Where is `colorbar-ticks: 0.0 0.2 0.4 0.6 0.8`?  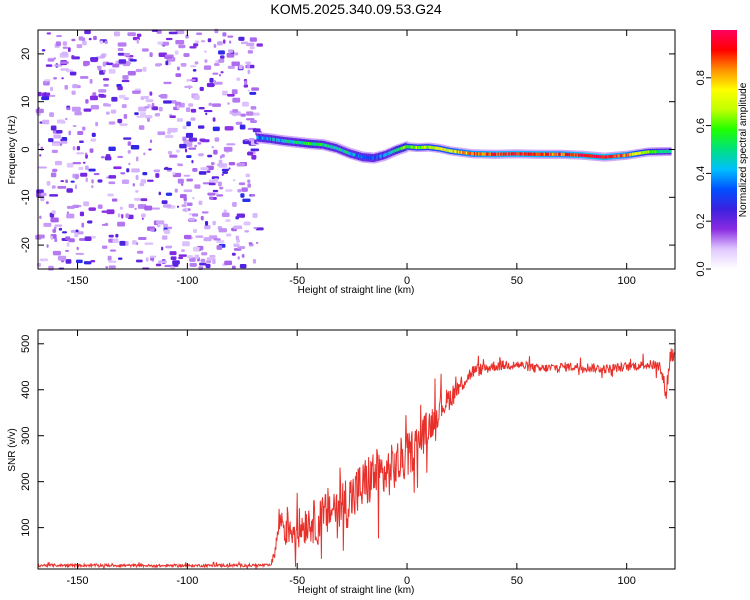
colorbar-ticks: 0.0 0.2 0.4 0.6 0.8 is located at coordinates (703, 173).